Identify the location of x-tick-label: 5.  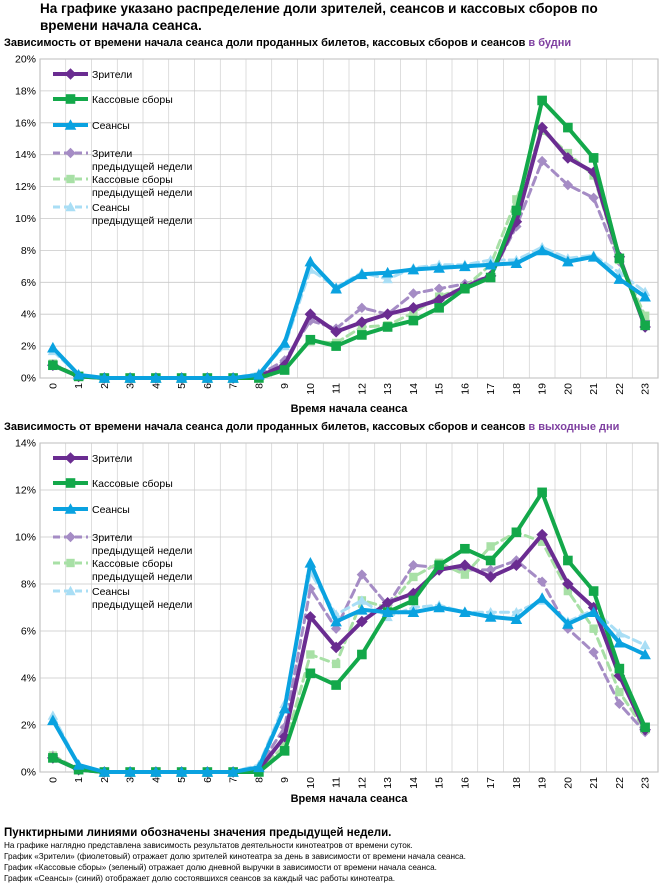
(182, 780).